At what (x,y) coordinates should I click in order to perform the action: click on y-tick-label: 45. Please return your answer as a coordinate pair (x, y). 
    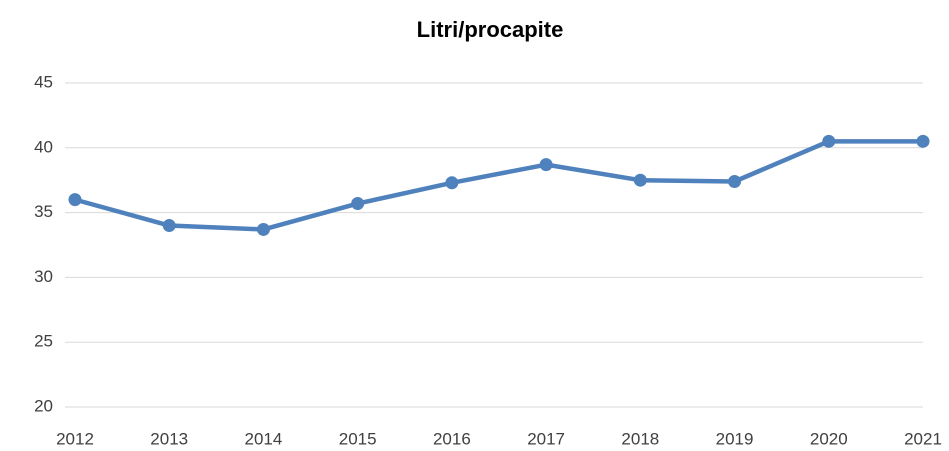
    Looking at the image, I should click on (43, 81).